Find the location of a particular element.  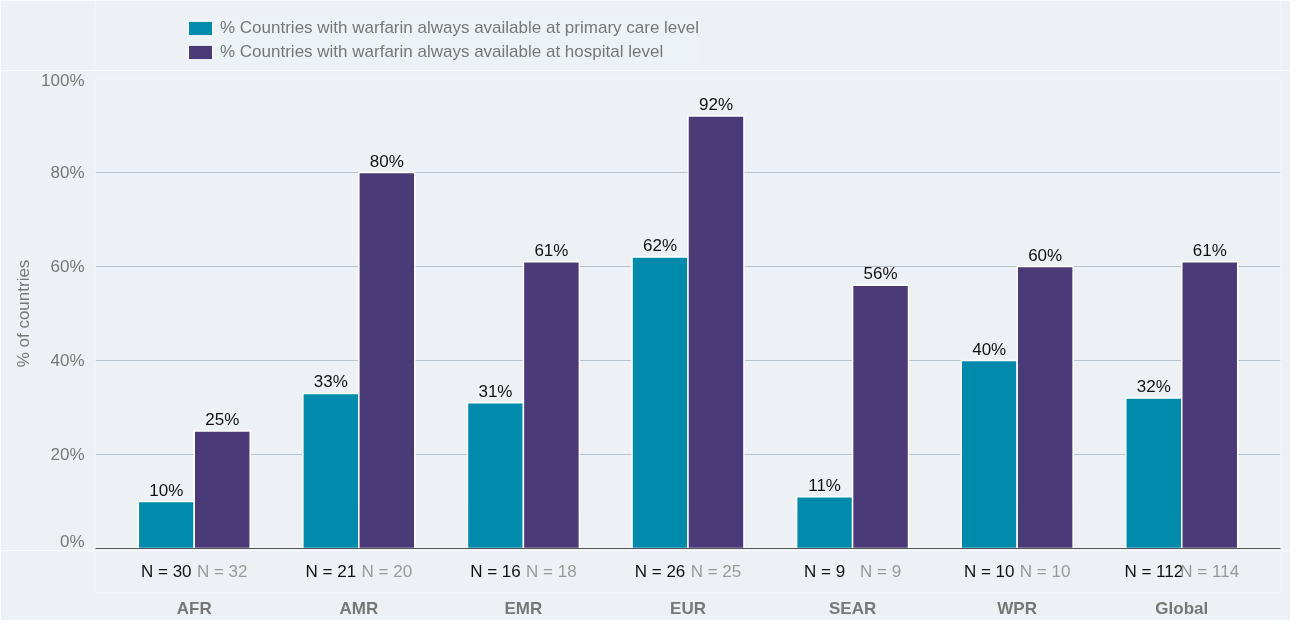

text: N = 16 is located at coordinates (495, 571).